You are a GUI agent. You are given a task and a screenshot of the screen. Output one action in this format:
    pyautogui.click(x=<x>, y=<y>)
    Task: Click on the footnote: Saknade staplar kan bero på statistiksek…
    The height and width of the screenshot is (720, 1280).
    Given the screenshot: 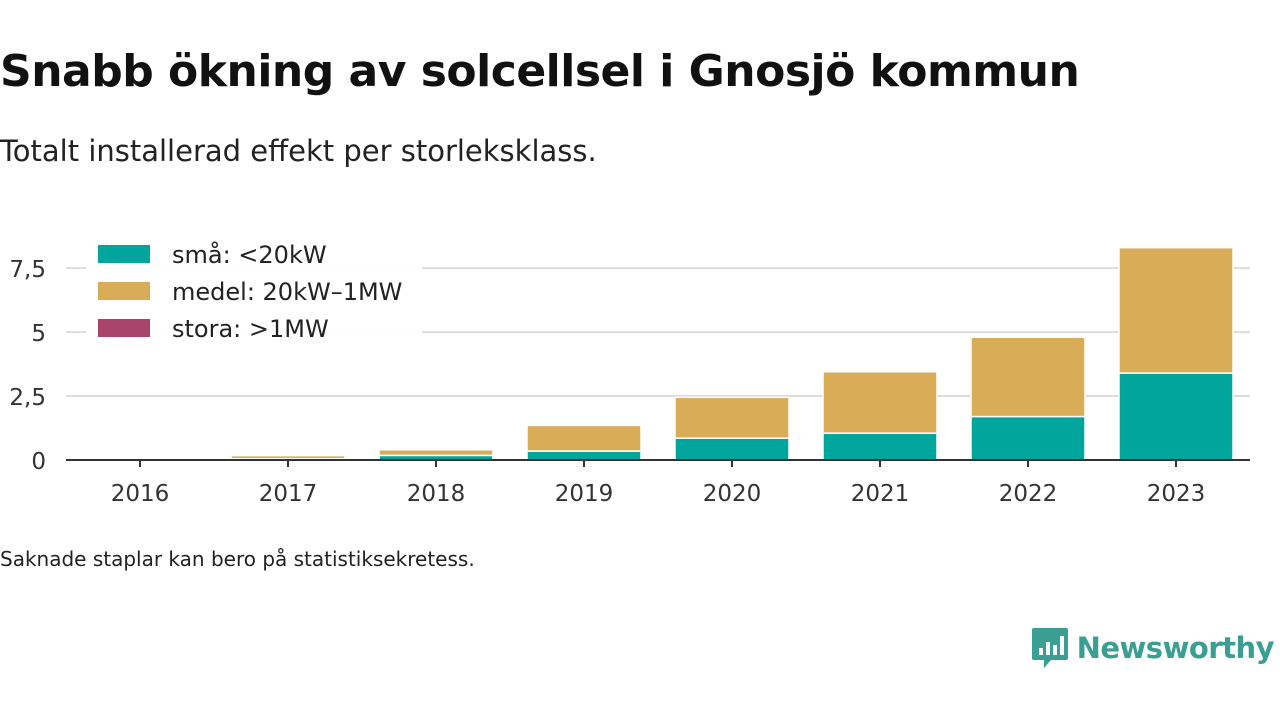 What is the action you would take?
    pyautogui.click(x=237, y=559)
    